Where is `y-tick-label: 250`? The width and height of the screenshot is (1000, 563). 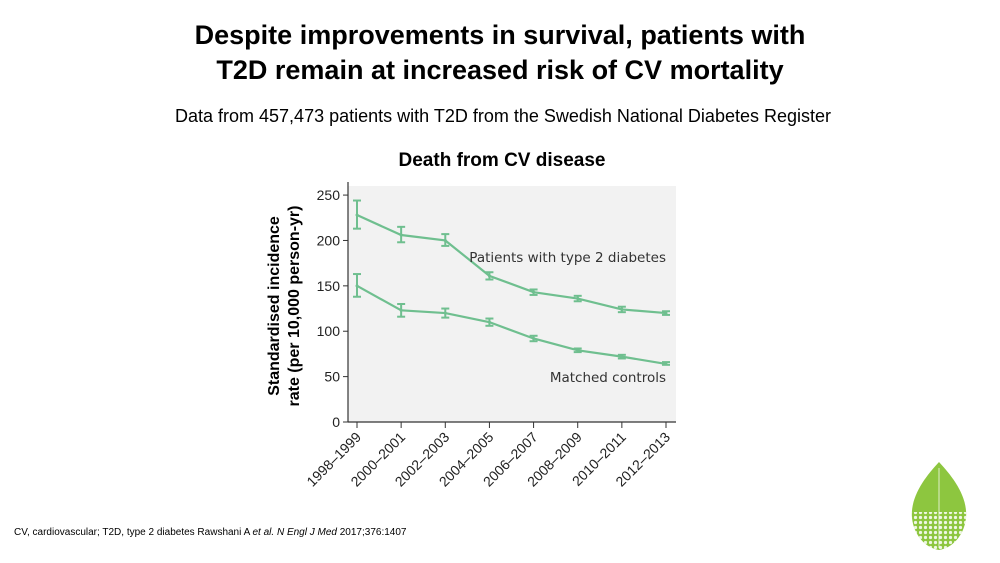
y-tick-label: 250 is located at coordinates (329, 195).